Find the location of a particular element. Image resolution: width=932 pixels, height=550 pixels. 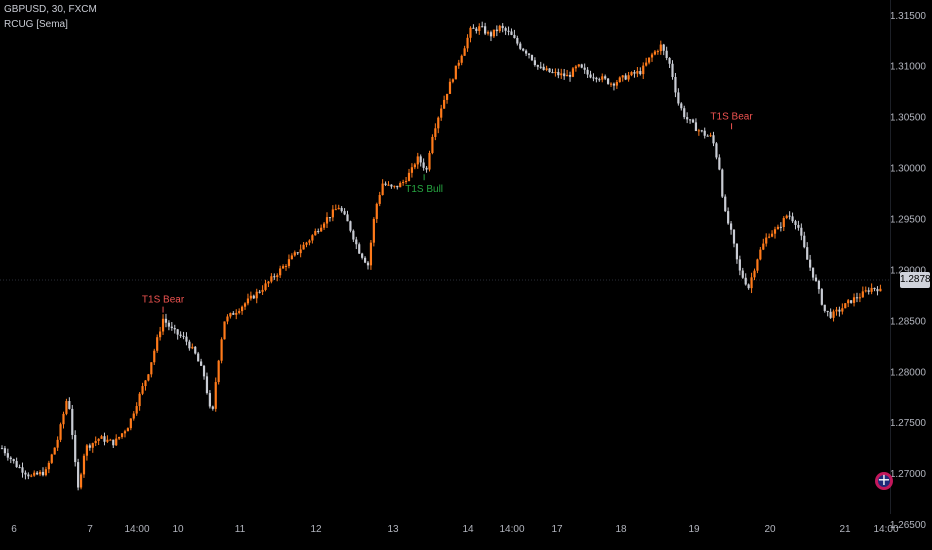

symbol-title: GBPUSD, 30, FXCM is located at coordinates (50, 9).